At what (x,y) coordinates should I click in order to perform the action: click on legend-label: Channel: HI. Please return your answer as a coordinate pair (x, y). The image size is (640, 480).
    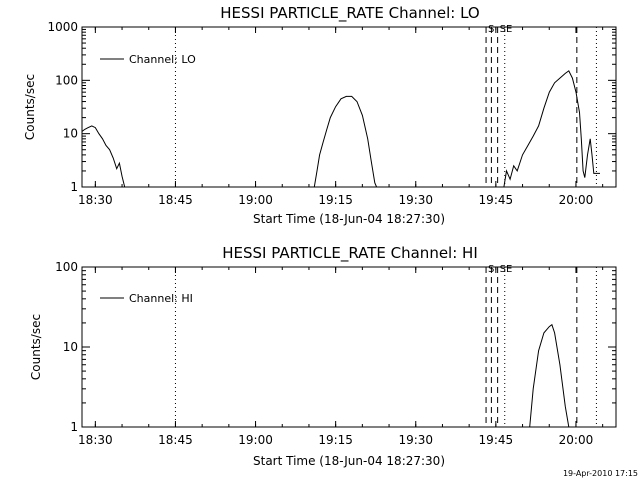
    Looking at the image, I should click on (161, 298).